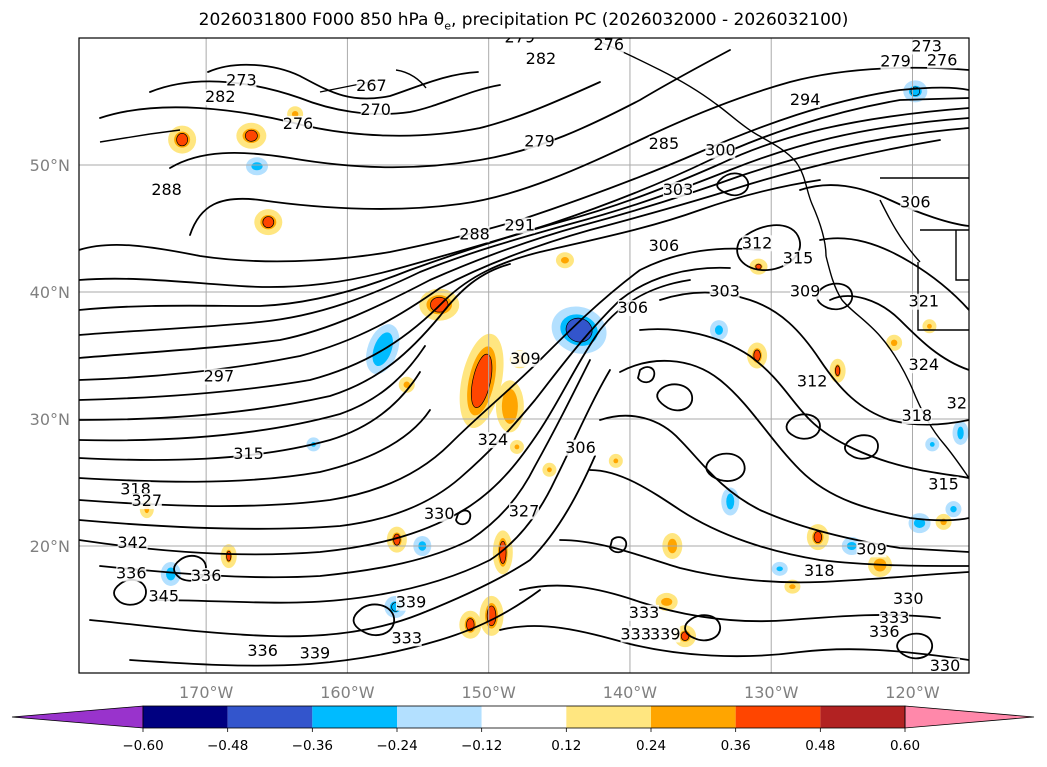 The width and height of the screenshot is (1047, 767). Describe the element at coordinates (798, 258) in the screenshot. I see `contour-label: 315` at that location.